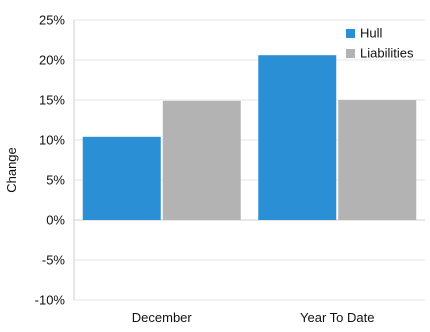 This screenshot has height=332, width=430. I want to click on x-category-label: December, so click(162, 317).